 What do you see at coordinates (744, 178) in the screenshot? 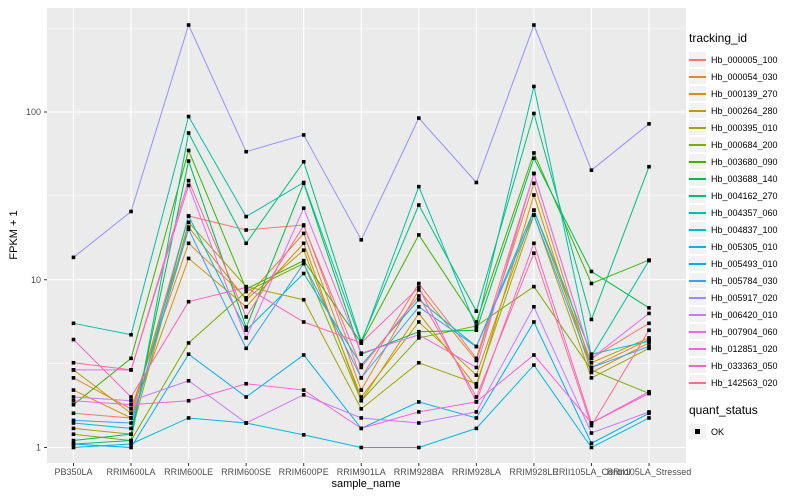
I see `legend-entry-Hb_003688_140: Hb_003688_140` at bounding box center [744, 178].